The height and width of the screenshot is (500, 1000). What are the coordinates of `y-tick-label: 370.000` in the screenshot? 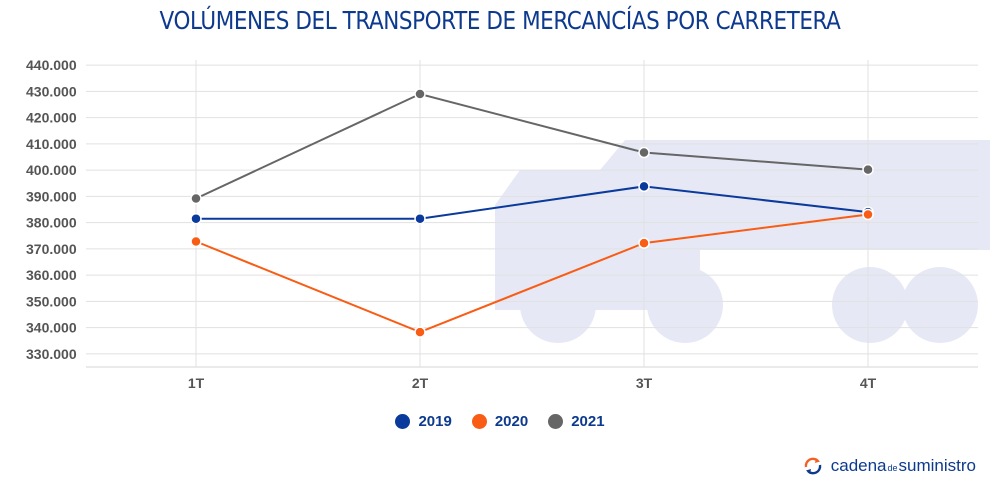 It's located at (51, 249).